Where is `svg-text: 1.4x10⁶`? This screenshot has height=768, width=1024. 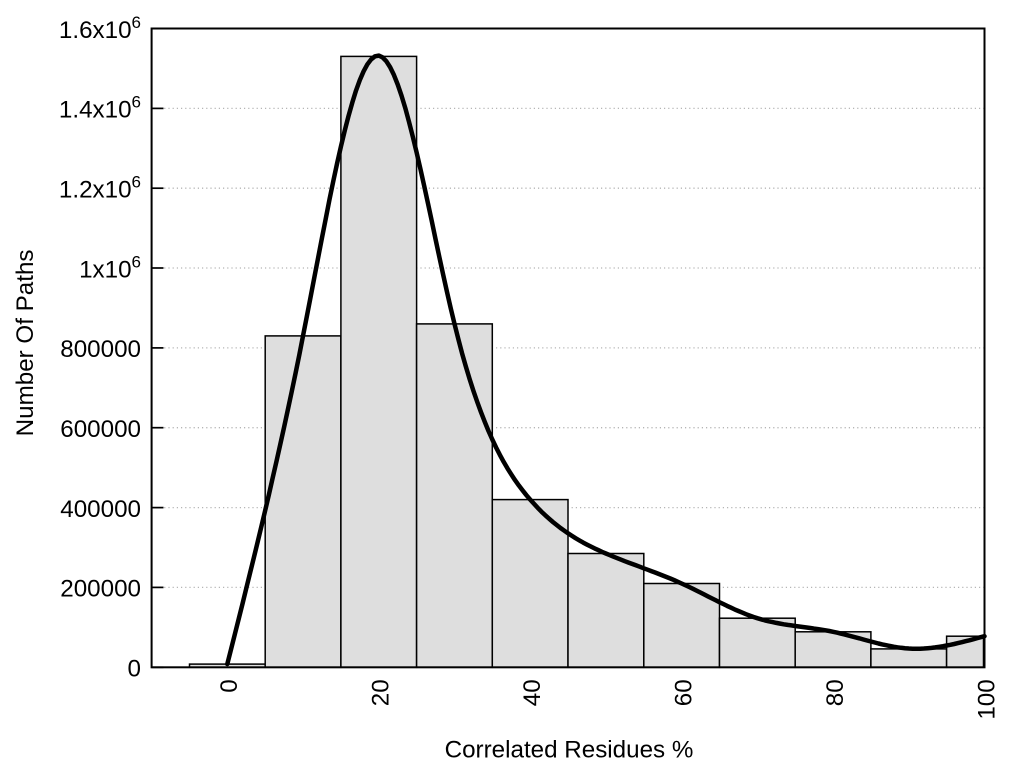 svg-text: 1.4x10⁶ is located at coordinates (100, 108).